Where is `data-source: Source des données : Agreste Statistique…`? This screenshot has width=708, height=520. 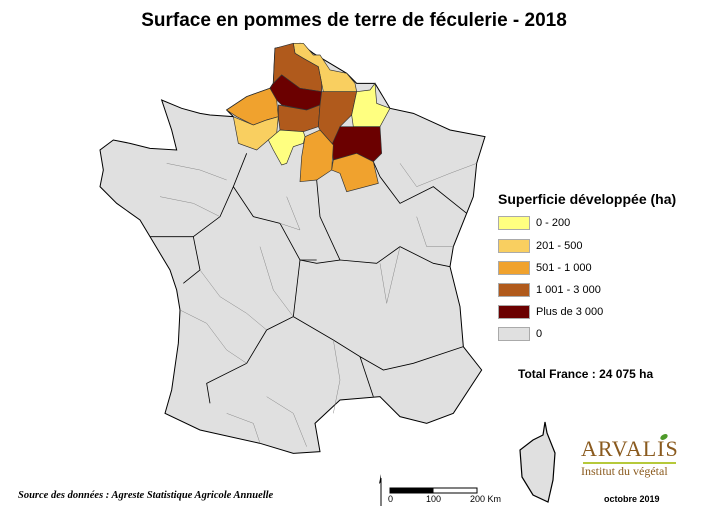 data-source: Source des données : Agreste Statistique… is located at coordinates (146, 495).